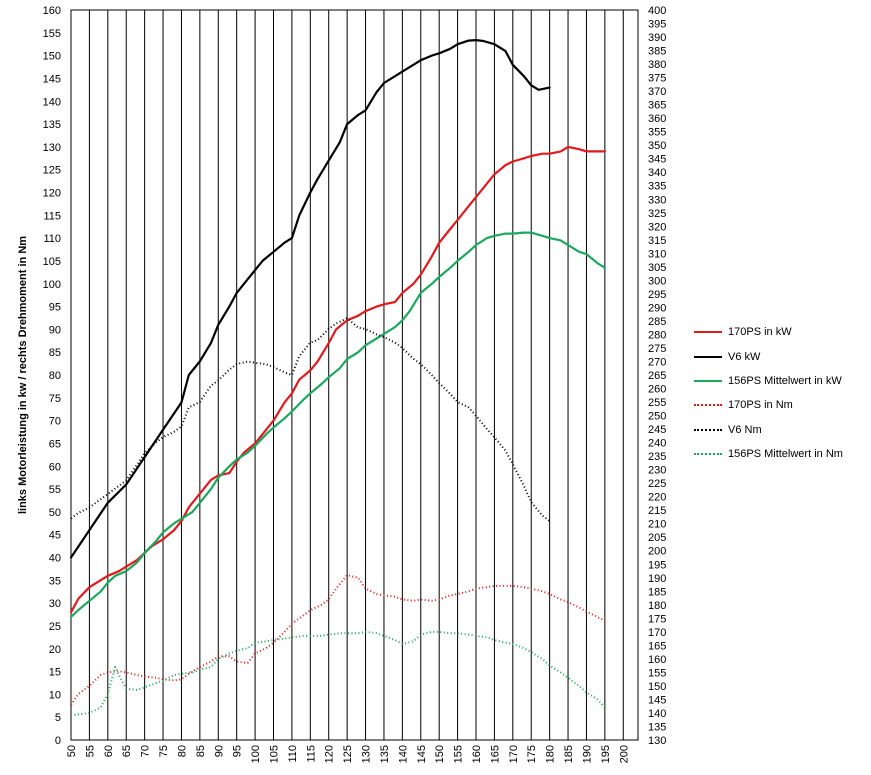  Describe the element at coordinates (551, 754) in the screenshot. I see `x-tick-label: 180` at that location.